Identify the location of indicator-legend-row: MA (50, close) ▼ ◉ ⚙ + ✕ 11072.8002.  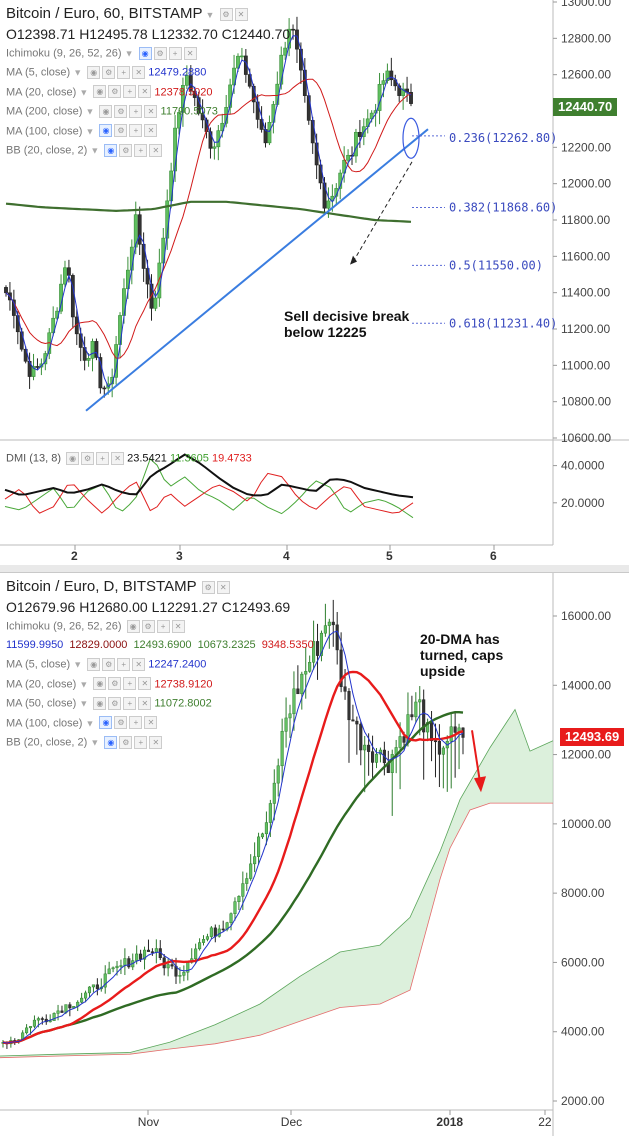
(163, 703).